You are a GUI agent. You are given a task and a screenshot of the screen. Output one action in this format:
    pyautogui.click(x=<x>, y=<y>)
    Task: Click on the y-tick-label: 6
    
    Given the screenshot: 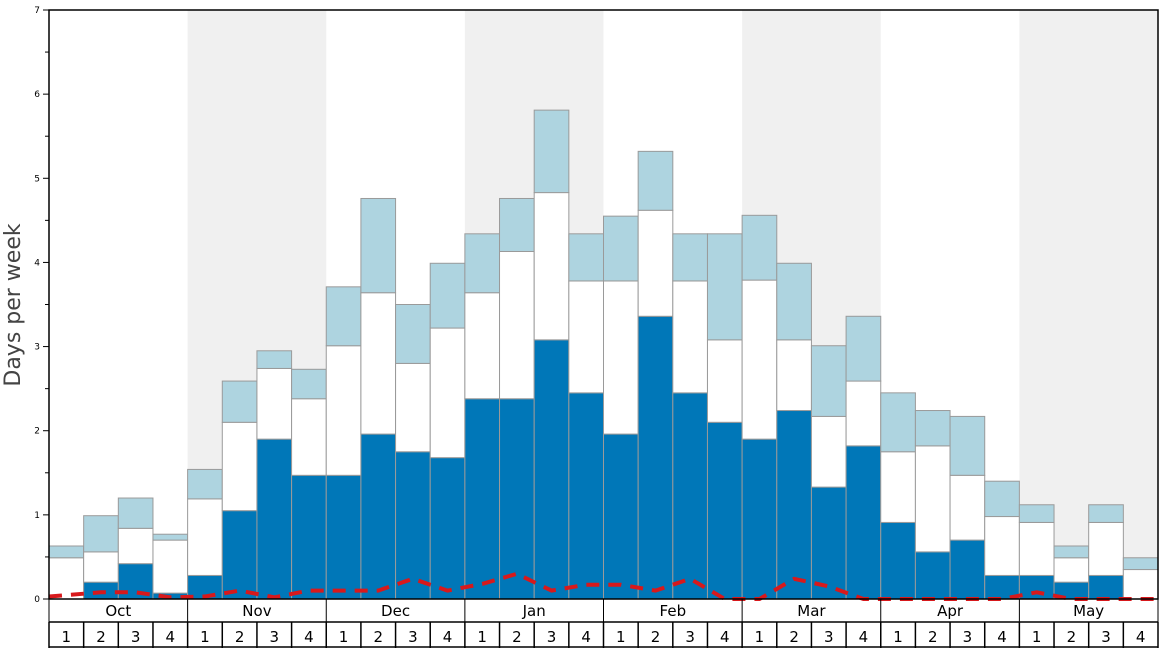 What is the action you would take?
    pyautogui.click(x=37, y=95)
    